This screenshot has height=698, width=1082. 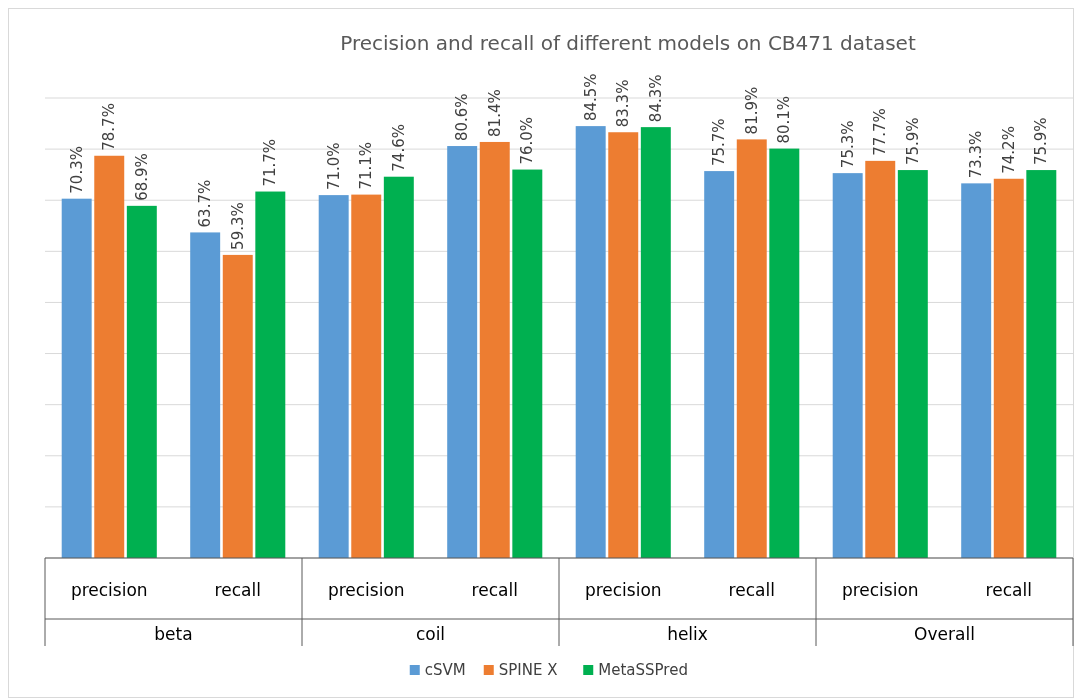 I want to click on data-label: 77.7%, so click(x=880, y=132).